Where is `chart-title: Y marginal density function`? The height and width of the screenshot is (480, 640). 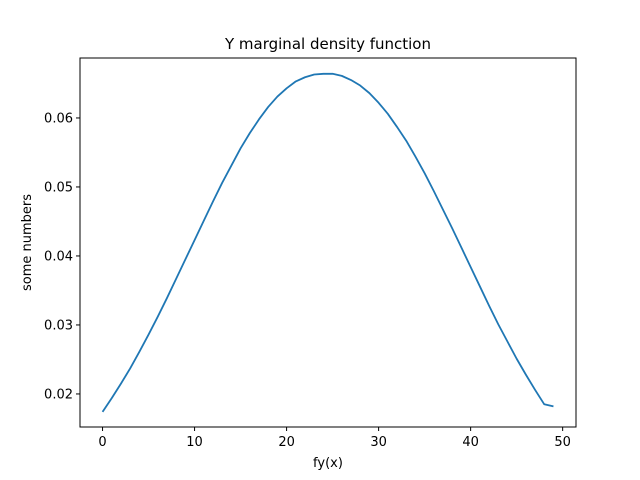
chart-title: Y marginal density function is located at coordinates (327, 44).